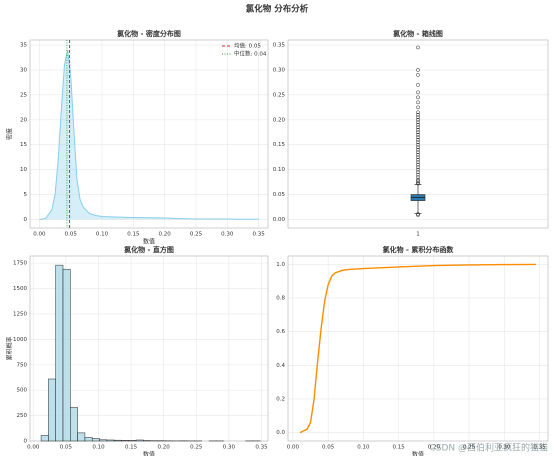  What do you see at coordinates (280, 299) in the screenshot?
I see `y-tick-label: 0.8` at bounding box center [280, 299].